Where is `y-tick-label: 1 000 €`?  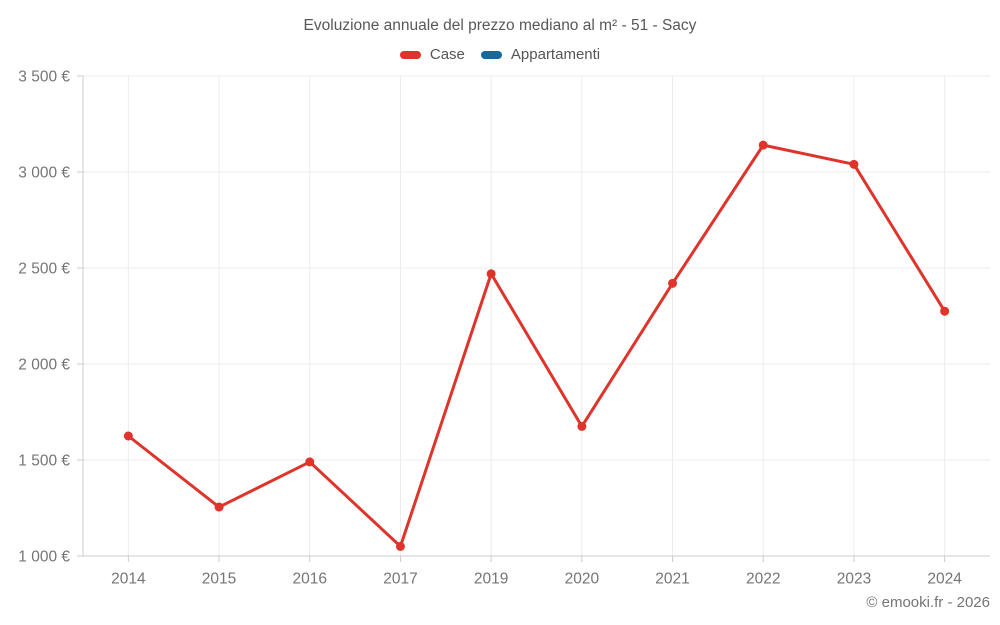 y-tick-label: 1 000 € is located at coordinates (44, 556).